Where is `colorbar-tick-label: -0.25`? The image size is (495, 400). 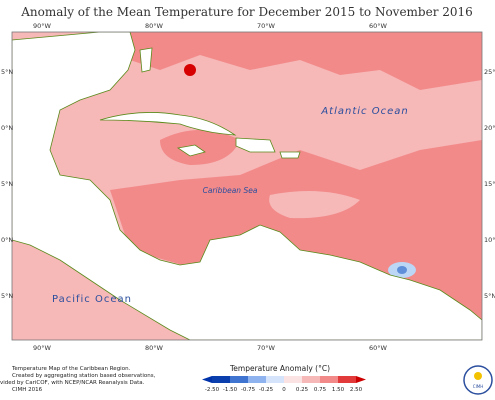 colorbar-tick-label: -0.25 is located at coordinates (266, 390).